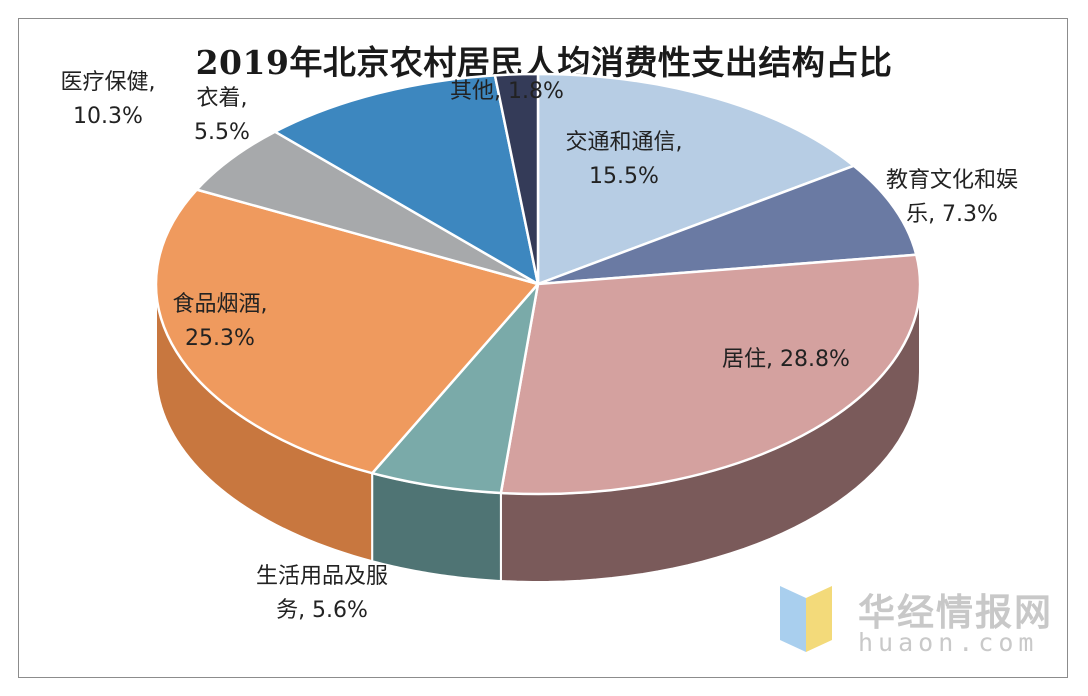 The width and height of the screenshot is (1088, 696). What do you see at coordinates (220, 338) in the screenshot?
I see `pie-label-line: 25.3%` at bounding box center [220, 338].